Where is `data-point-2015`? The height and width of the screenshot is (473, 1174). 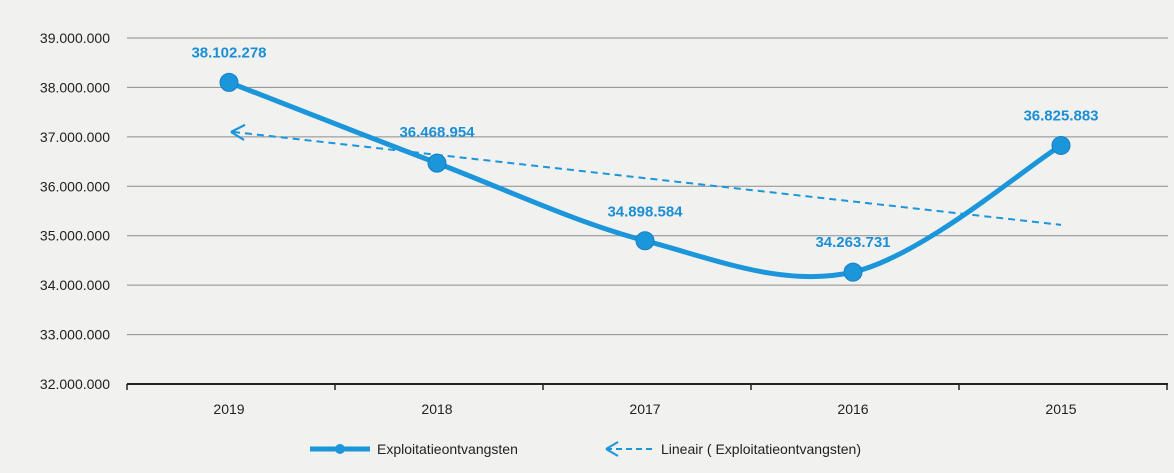 data-point-2015 is located at coordinates (1061, 145).